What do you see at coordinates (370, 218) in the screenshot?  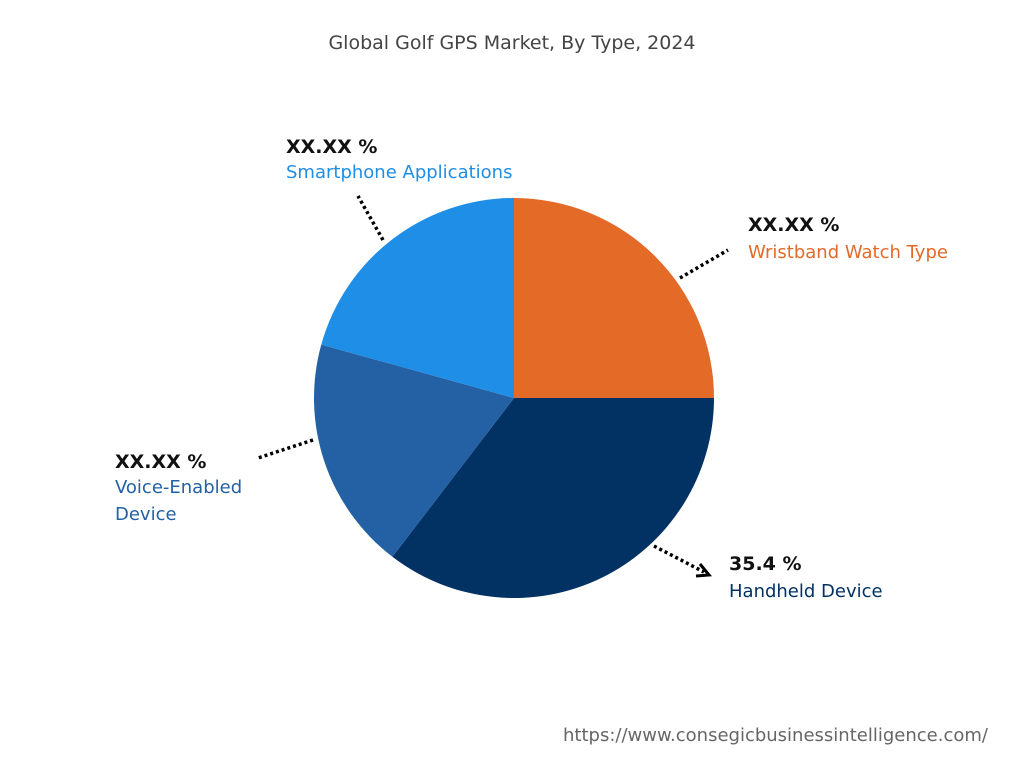 I see `leader-smartphone` at bounding box center [370, 218].